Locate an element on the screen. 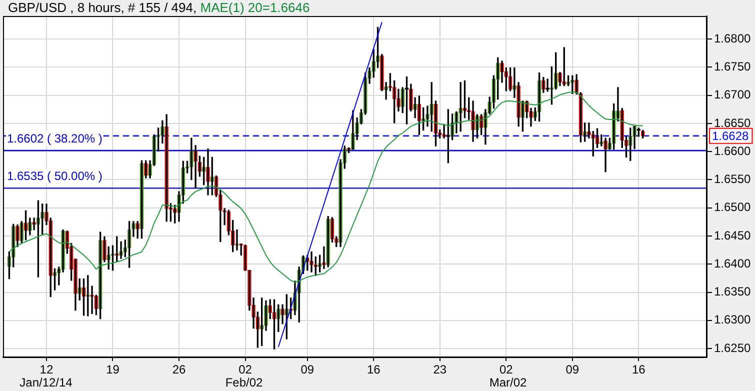  ref-line-label: 1.6535 ( 50.00% ) is located at coordinates (54, 176).